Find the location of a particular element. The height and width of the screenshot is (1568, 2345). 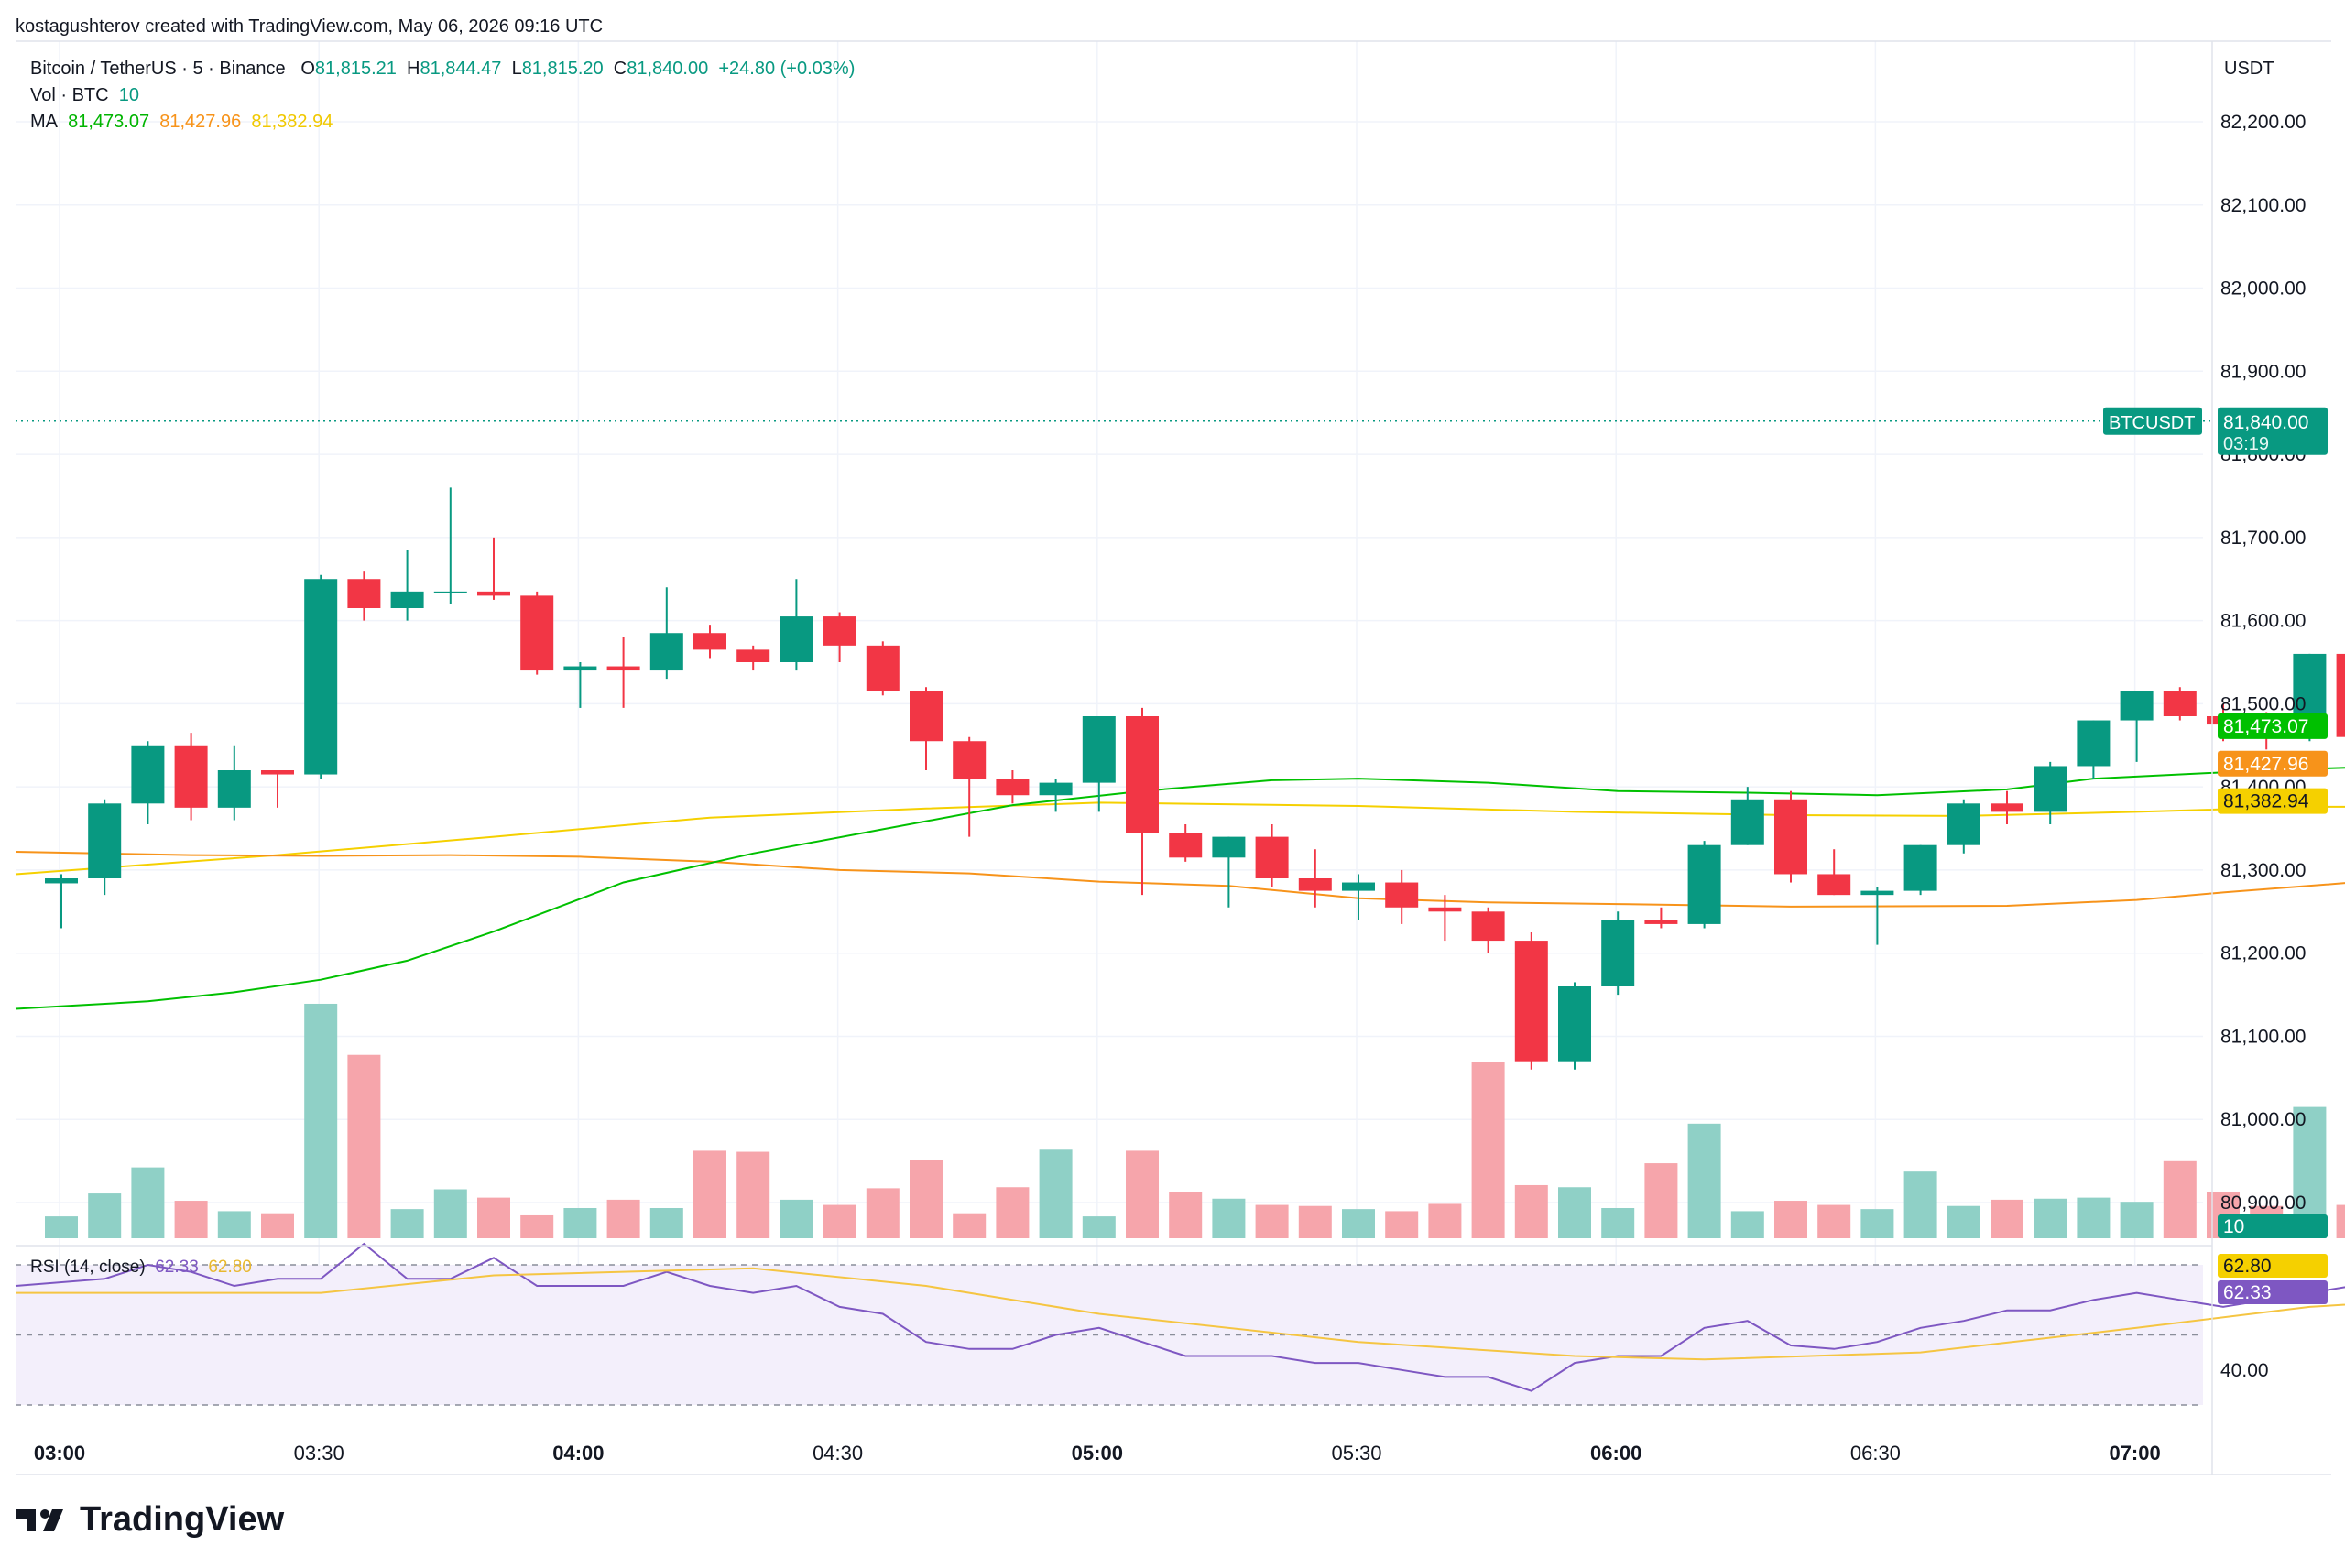

price-tag-bg is located at coordinates (2273, 431).